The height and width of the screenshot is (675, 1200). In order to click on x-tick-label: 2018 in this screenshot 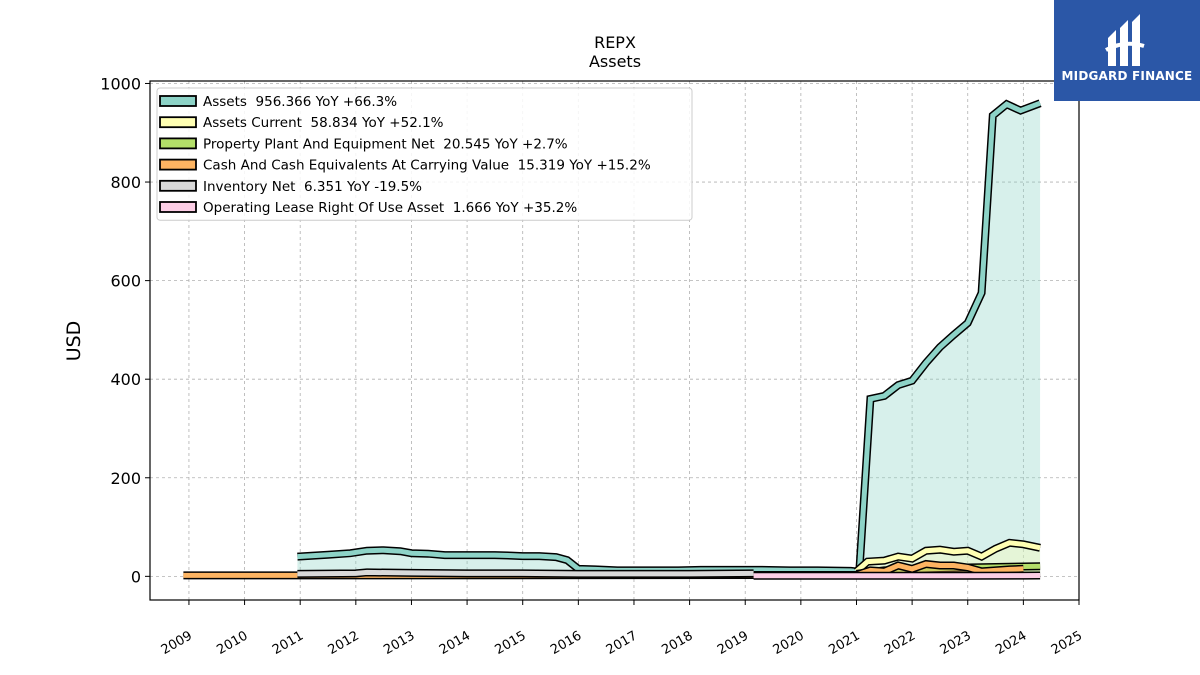, I will do `click(677, 643)`.